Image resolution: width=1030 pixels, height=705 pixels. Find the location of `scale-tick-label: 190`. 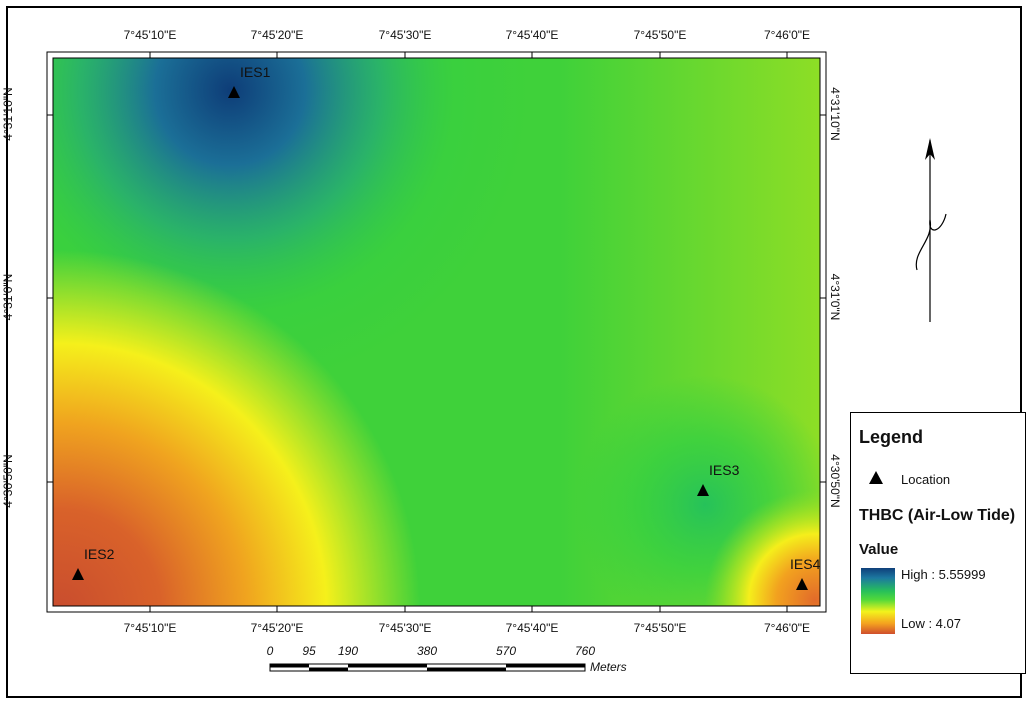

scale-tick-label: 190 is located at coordinates (348, 651).